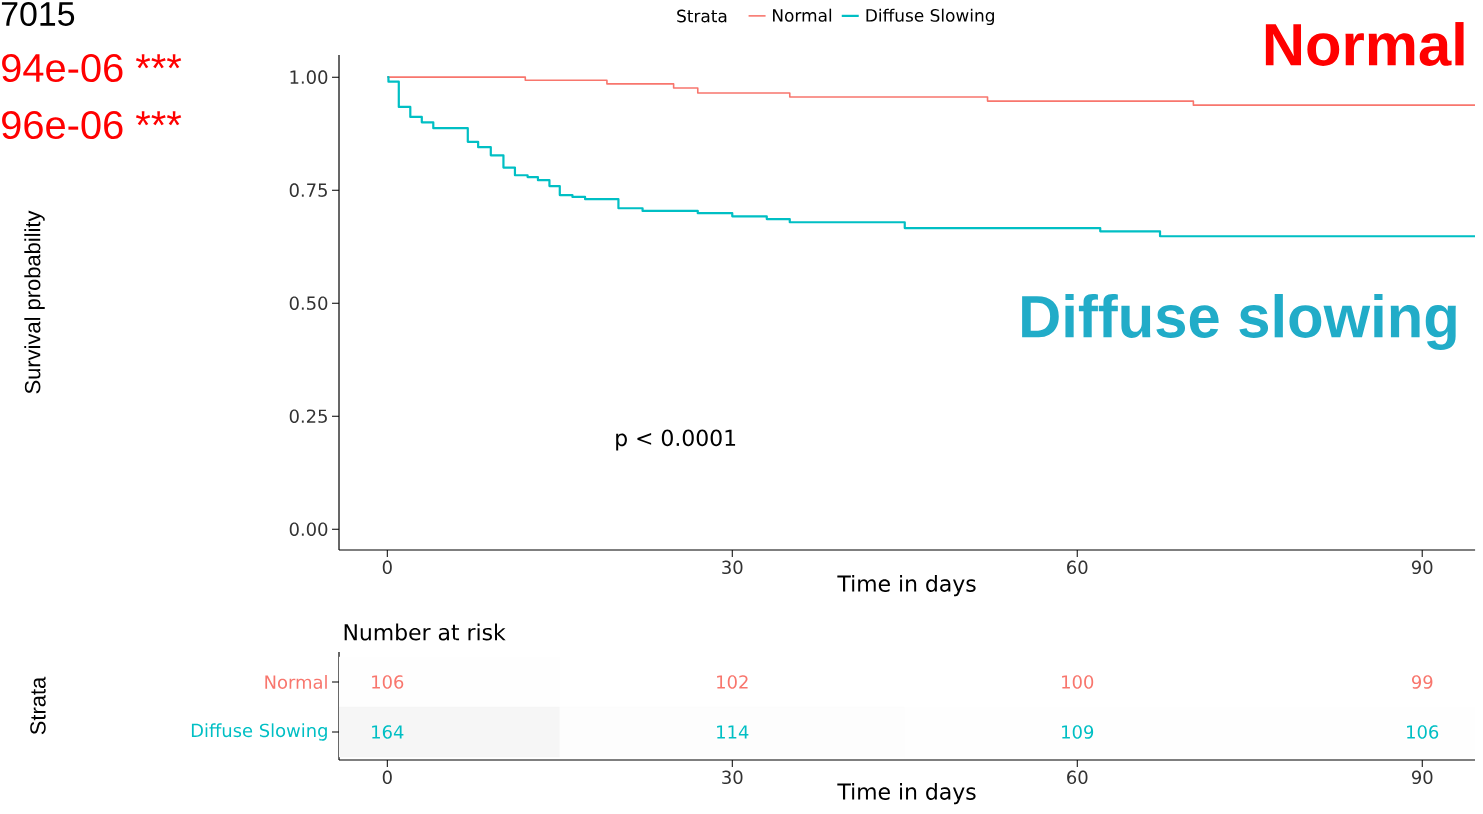 The image size is (1483, 814). What do you see at coordinates (425, 632) in the screenshot?
I see `chart-title: Number at risk` at bounding box center [425, 632].